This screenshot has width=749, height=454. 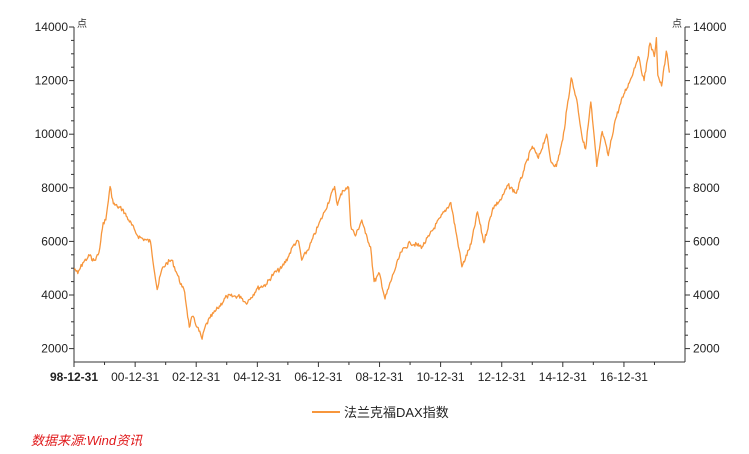 I want to click on y-tick-label-right: 2000, so click(x=706, y=349).